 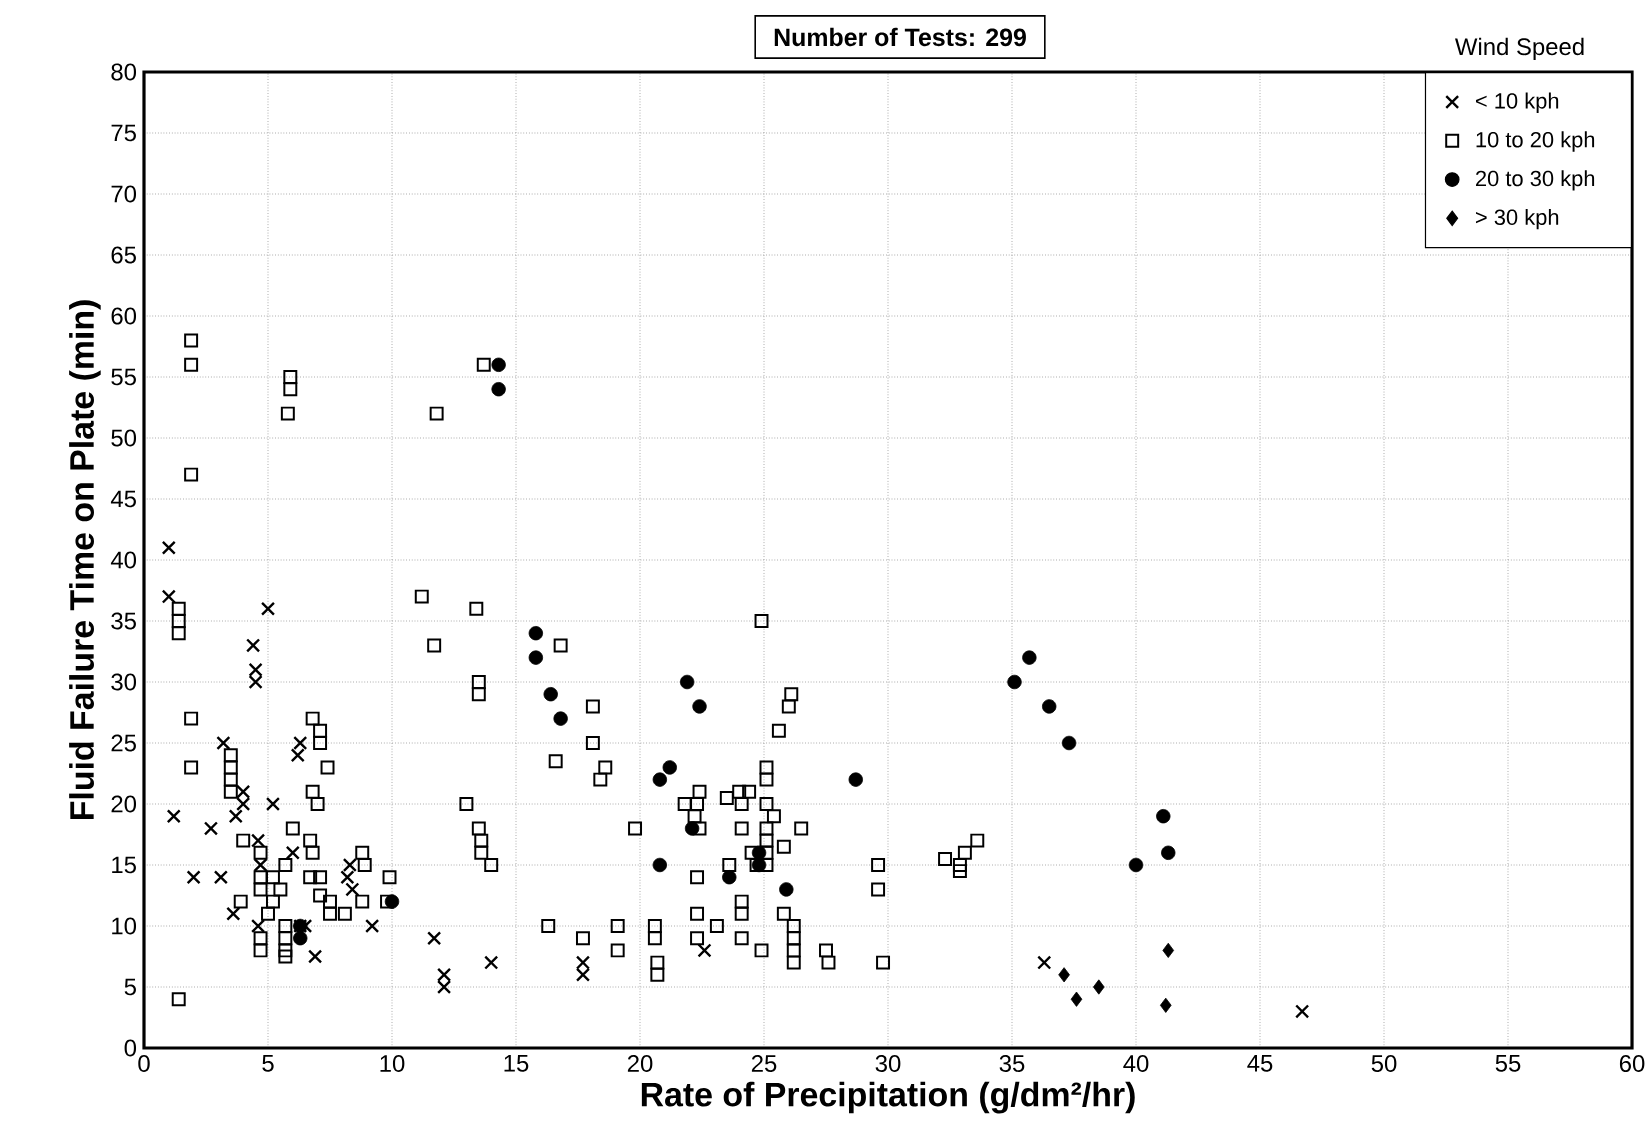 What do you see at coordinates (123, 377) in the screenshot?
I see `y-tick-label: 55` at bounding box center [123, 377].